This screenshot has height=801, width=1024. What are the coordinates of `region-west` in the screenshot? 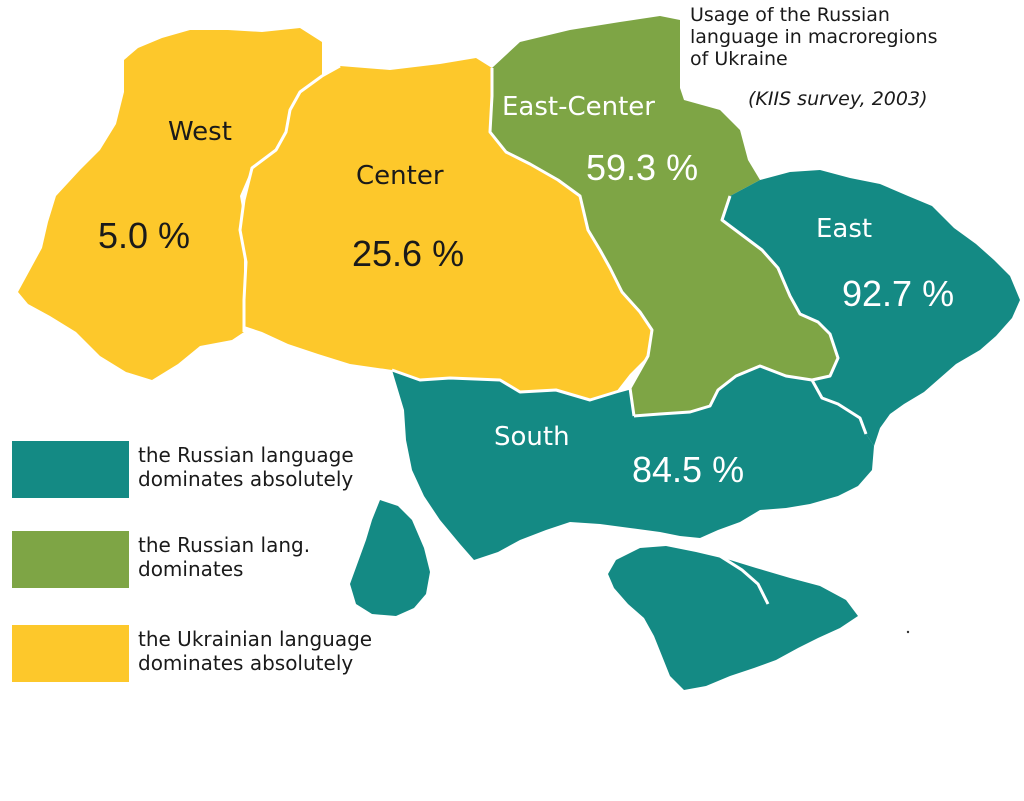 It's located at (170, 204).